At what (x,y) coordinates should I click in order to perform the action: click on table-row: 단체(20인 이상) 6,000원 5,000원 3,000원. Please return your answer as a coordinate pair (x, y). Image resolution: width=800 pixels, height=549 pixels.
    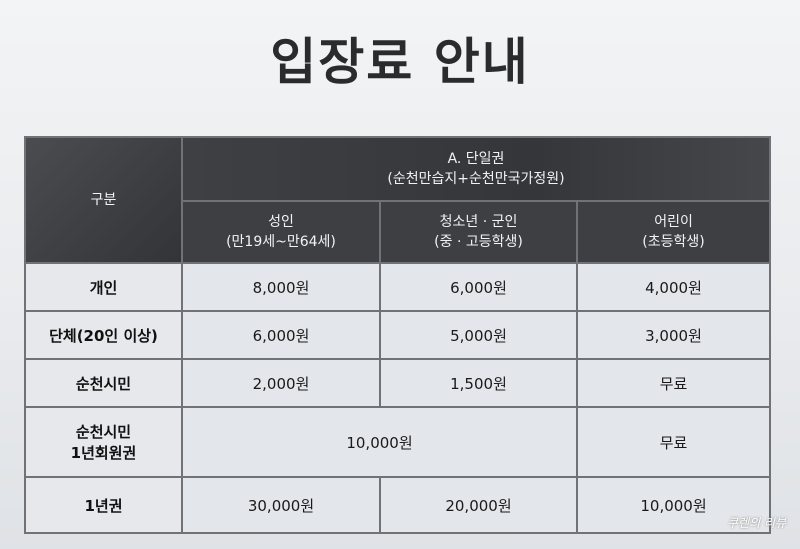
    Looking at the image, I should click on (398, 335).